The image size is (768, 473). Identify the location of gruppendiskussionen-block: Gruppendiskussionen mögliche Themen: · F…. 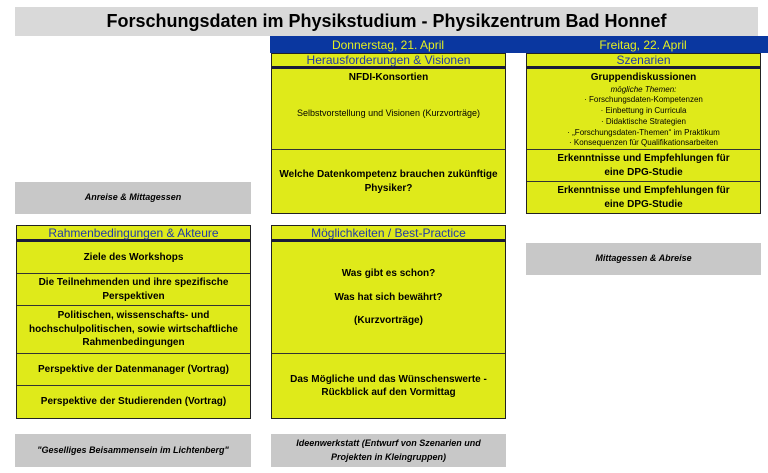
(643, 109).